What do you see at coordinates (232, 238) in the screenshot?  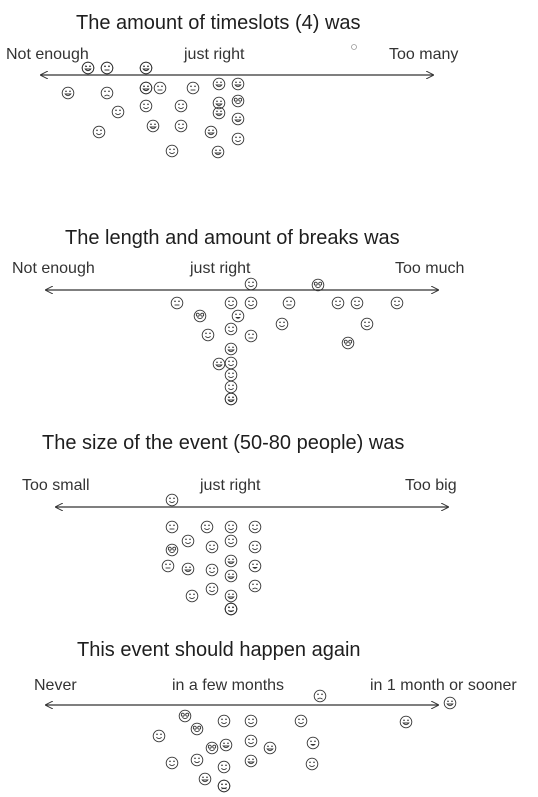 I see `question-title: The length and amount of breaks was` at bounding box center [232, 238].